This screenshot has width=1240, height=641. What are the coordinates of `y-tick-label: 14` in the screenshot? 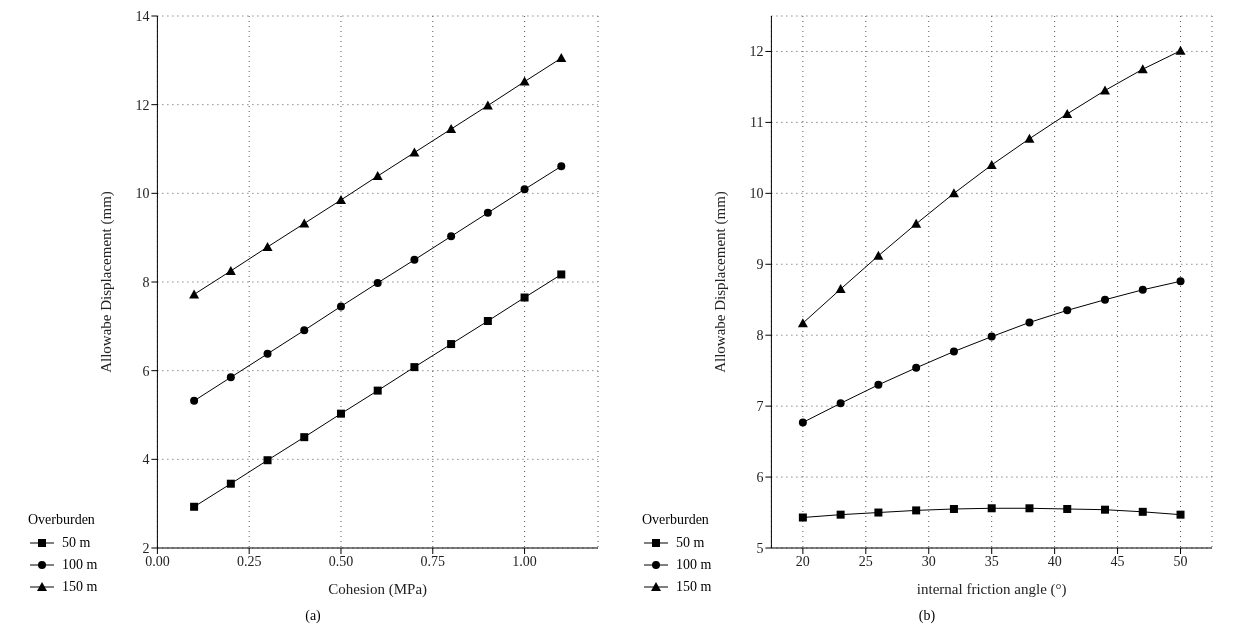 It's located at (142, 16).